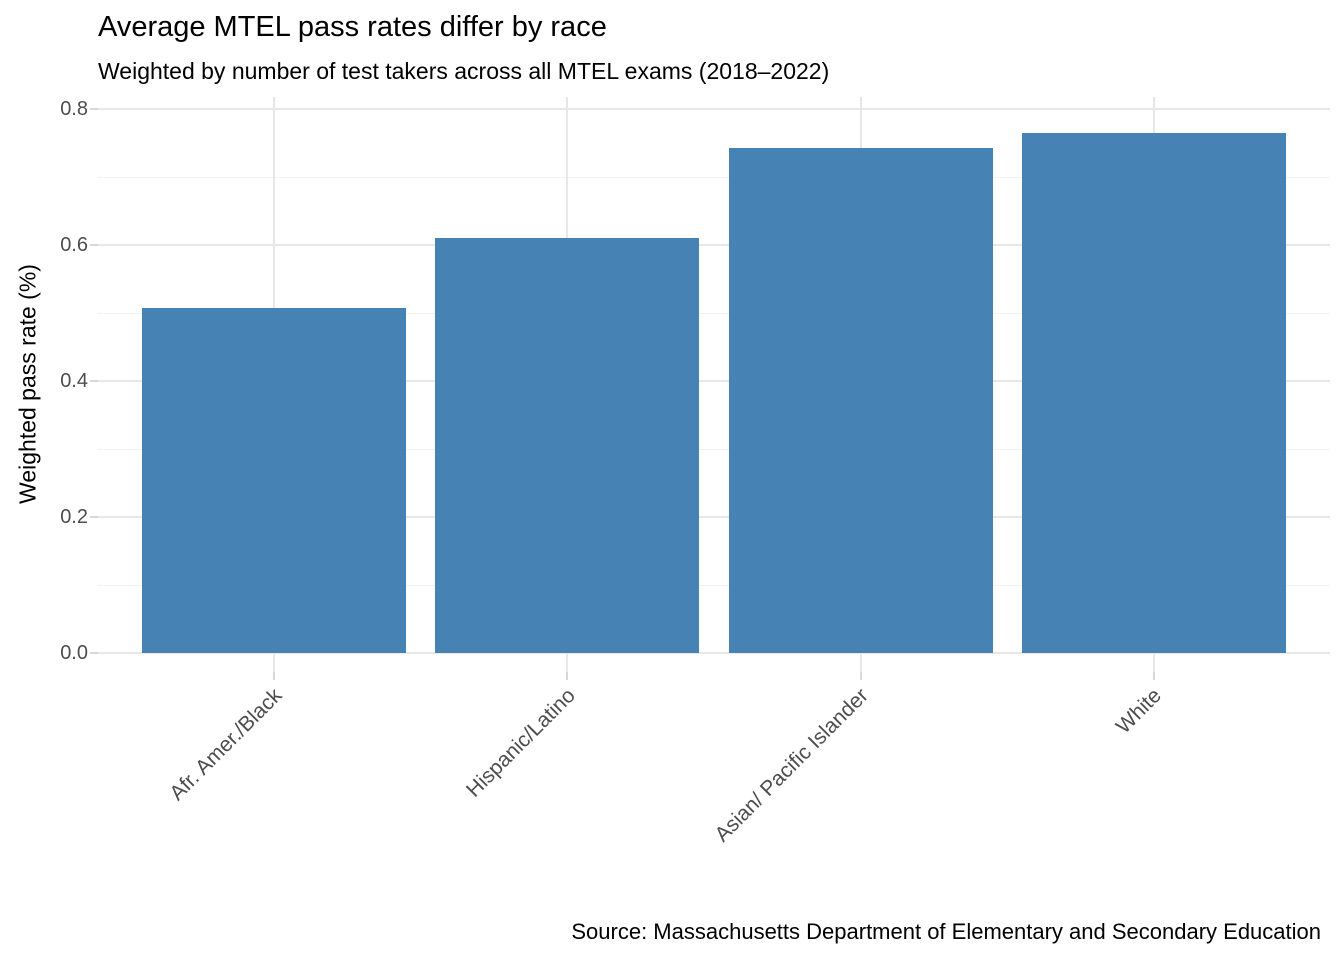 Image resolution: width=1344 pixels, height=960 pixels. Describe the element at coordinates (791, 765) in the screenshot. I see `x-tick-label: Asian/ Pacific Islander` at that location.